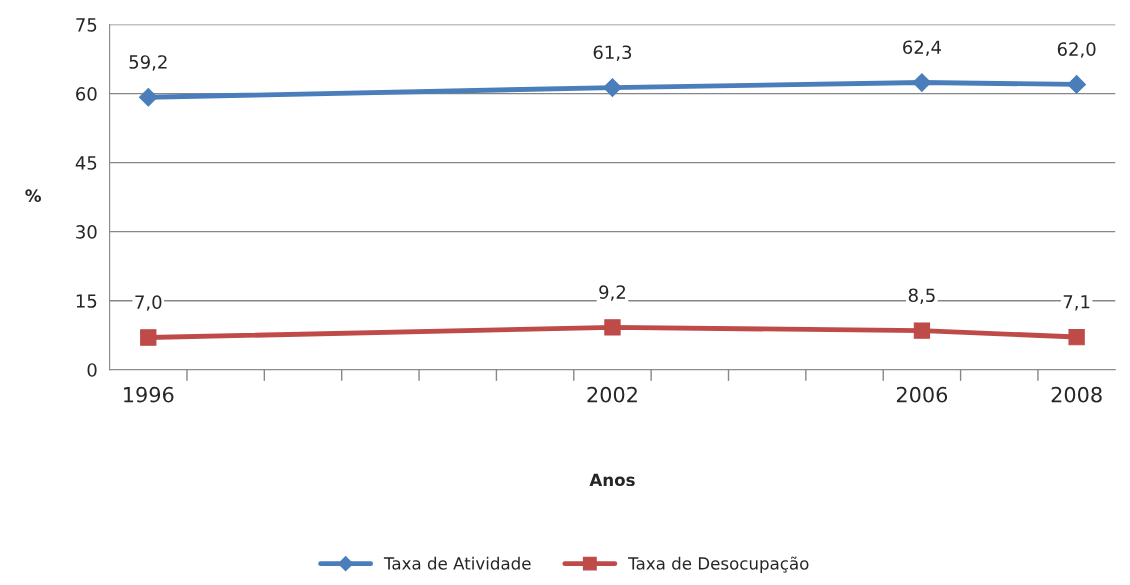  Describe the element at coordinates (612, 480) in the screenshot. I see `x-axis-title: Anos` at that location.